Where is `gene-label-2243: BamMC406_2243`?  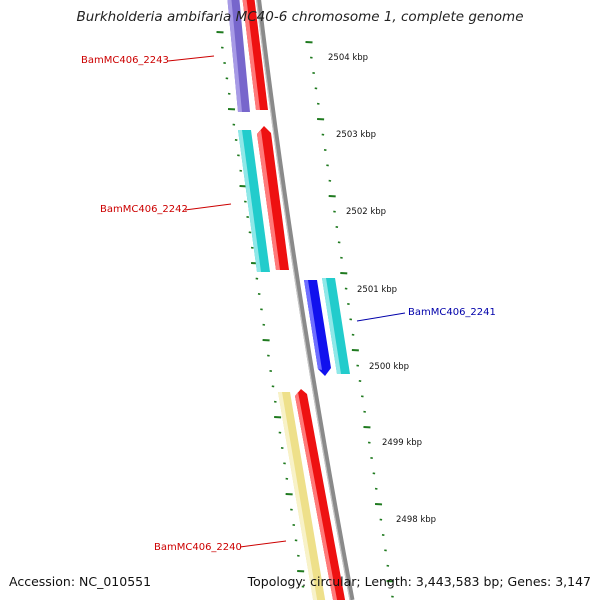
gene-label-2243: BamMC406_2243 is located at coordinates (125, 60).